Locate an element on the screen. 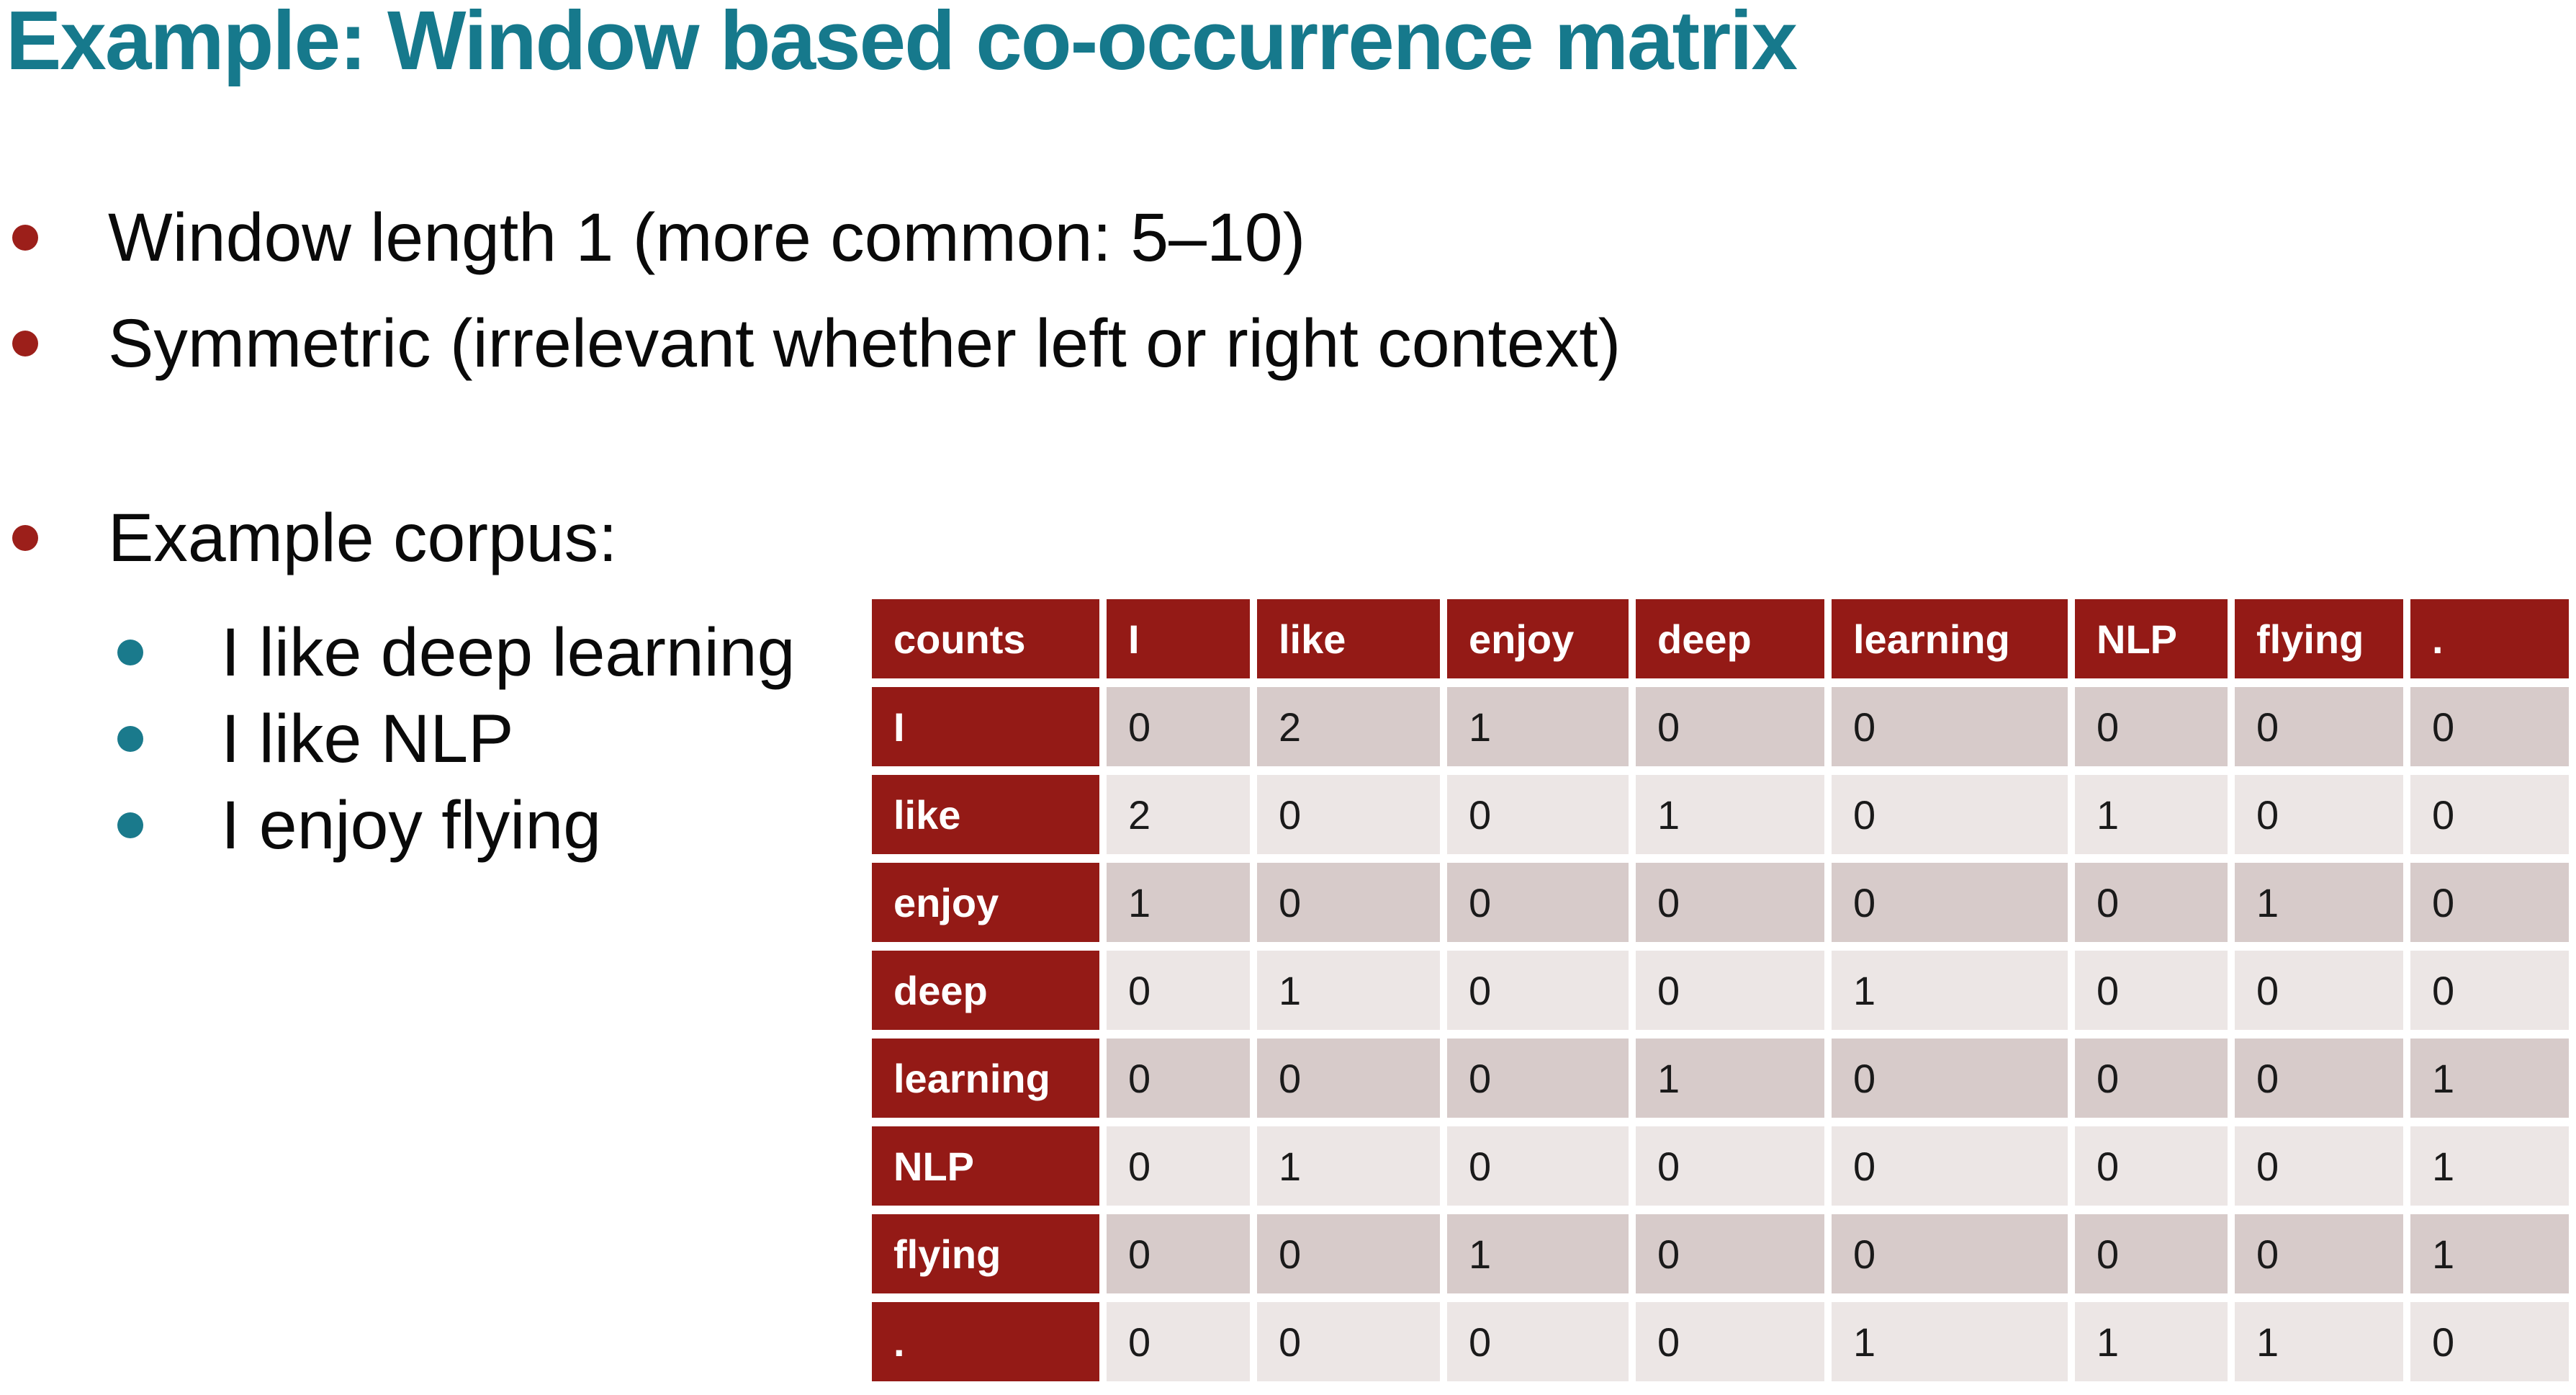 This screenshot has width=2576, height=1395. table-row: like 2 0 0 1 0 1 0 0 is located at coordinates (1720, 815).